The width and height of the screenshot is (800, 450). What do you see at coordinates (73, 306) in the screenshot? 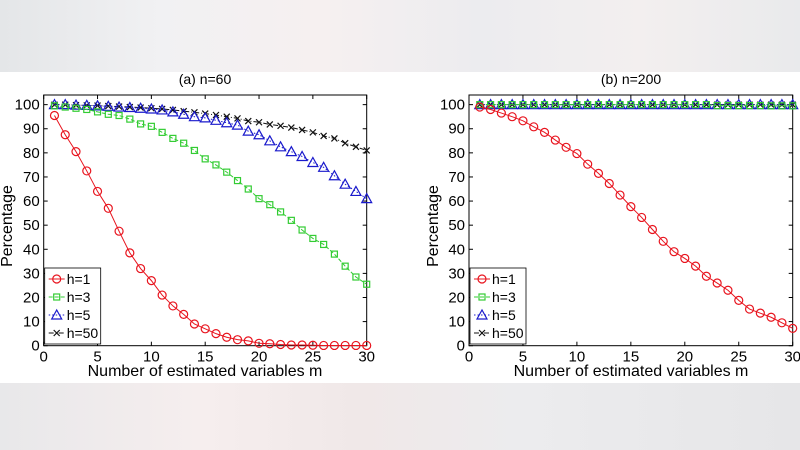
I see `legend` at bounding box center [73, 306].